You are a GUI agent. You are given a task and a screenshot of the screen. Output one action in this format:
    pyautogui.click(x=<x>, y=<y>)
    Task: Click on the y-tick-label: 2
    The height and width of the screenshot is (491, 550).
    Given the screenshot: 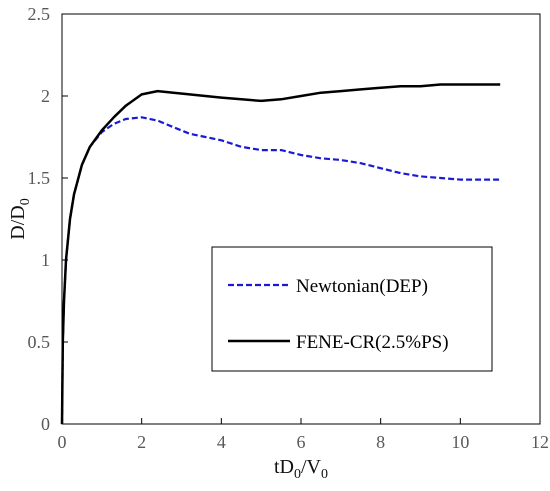 What is the action you would take?
    pyautogui.click(x=45, y=96)
    